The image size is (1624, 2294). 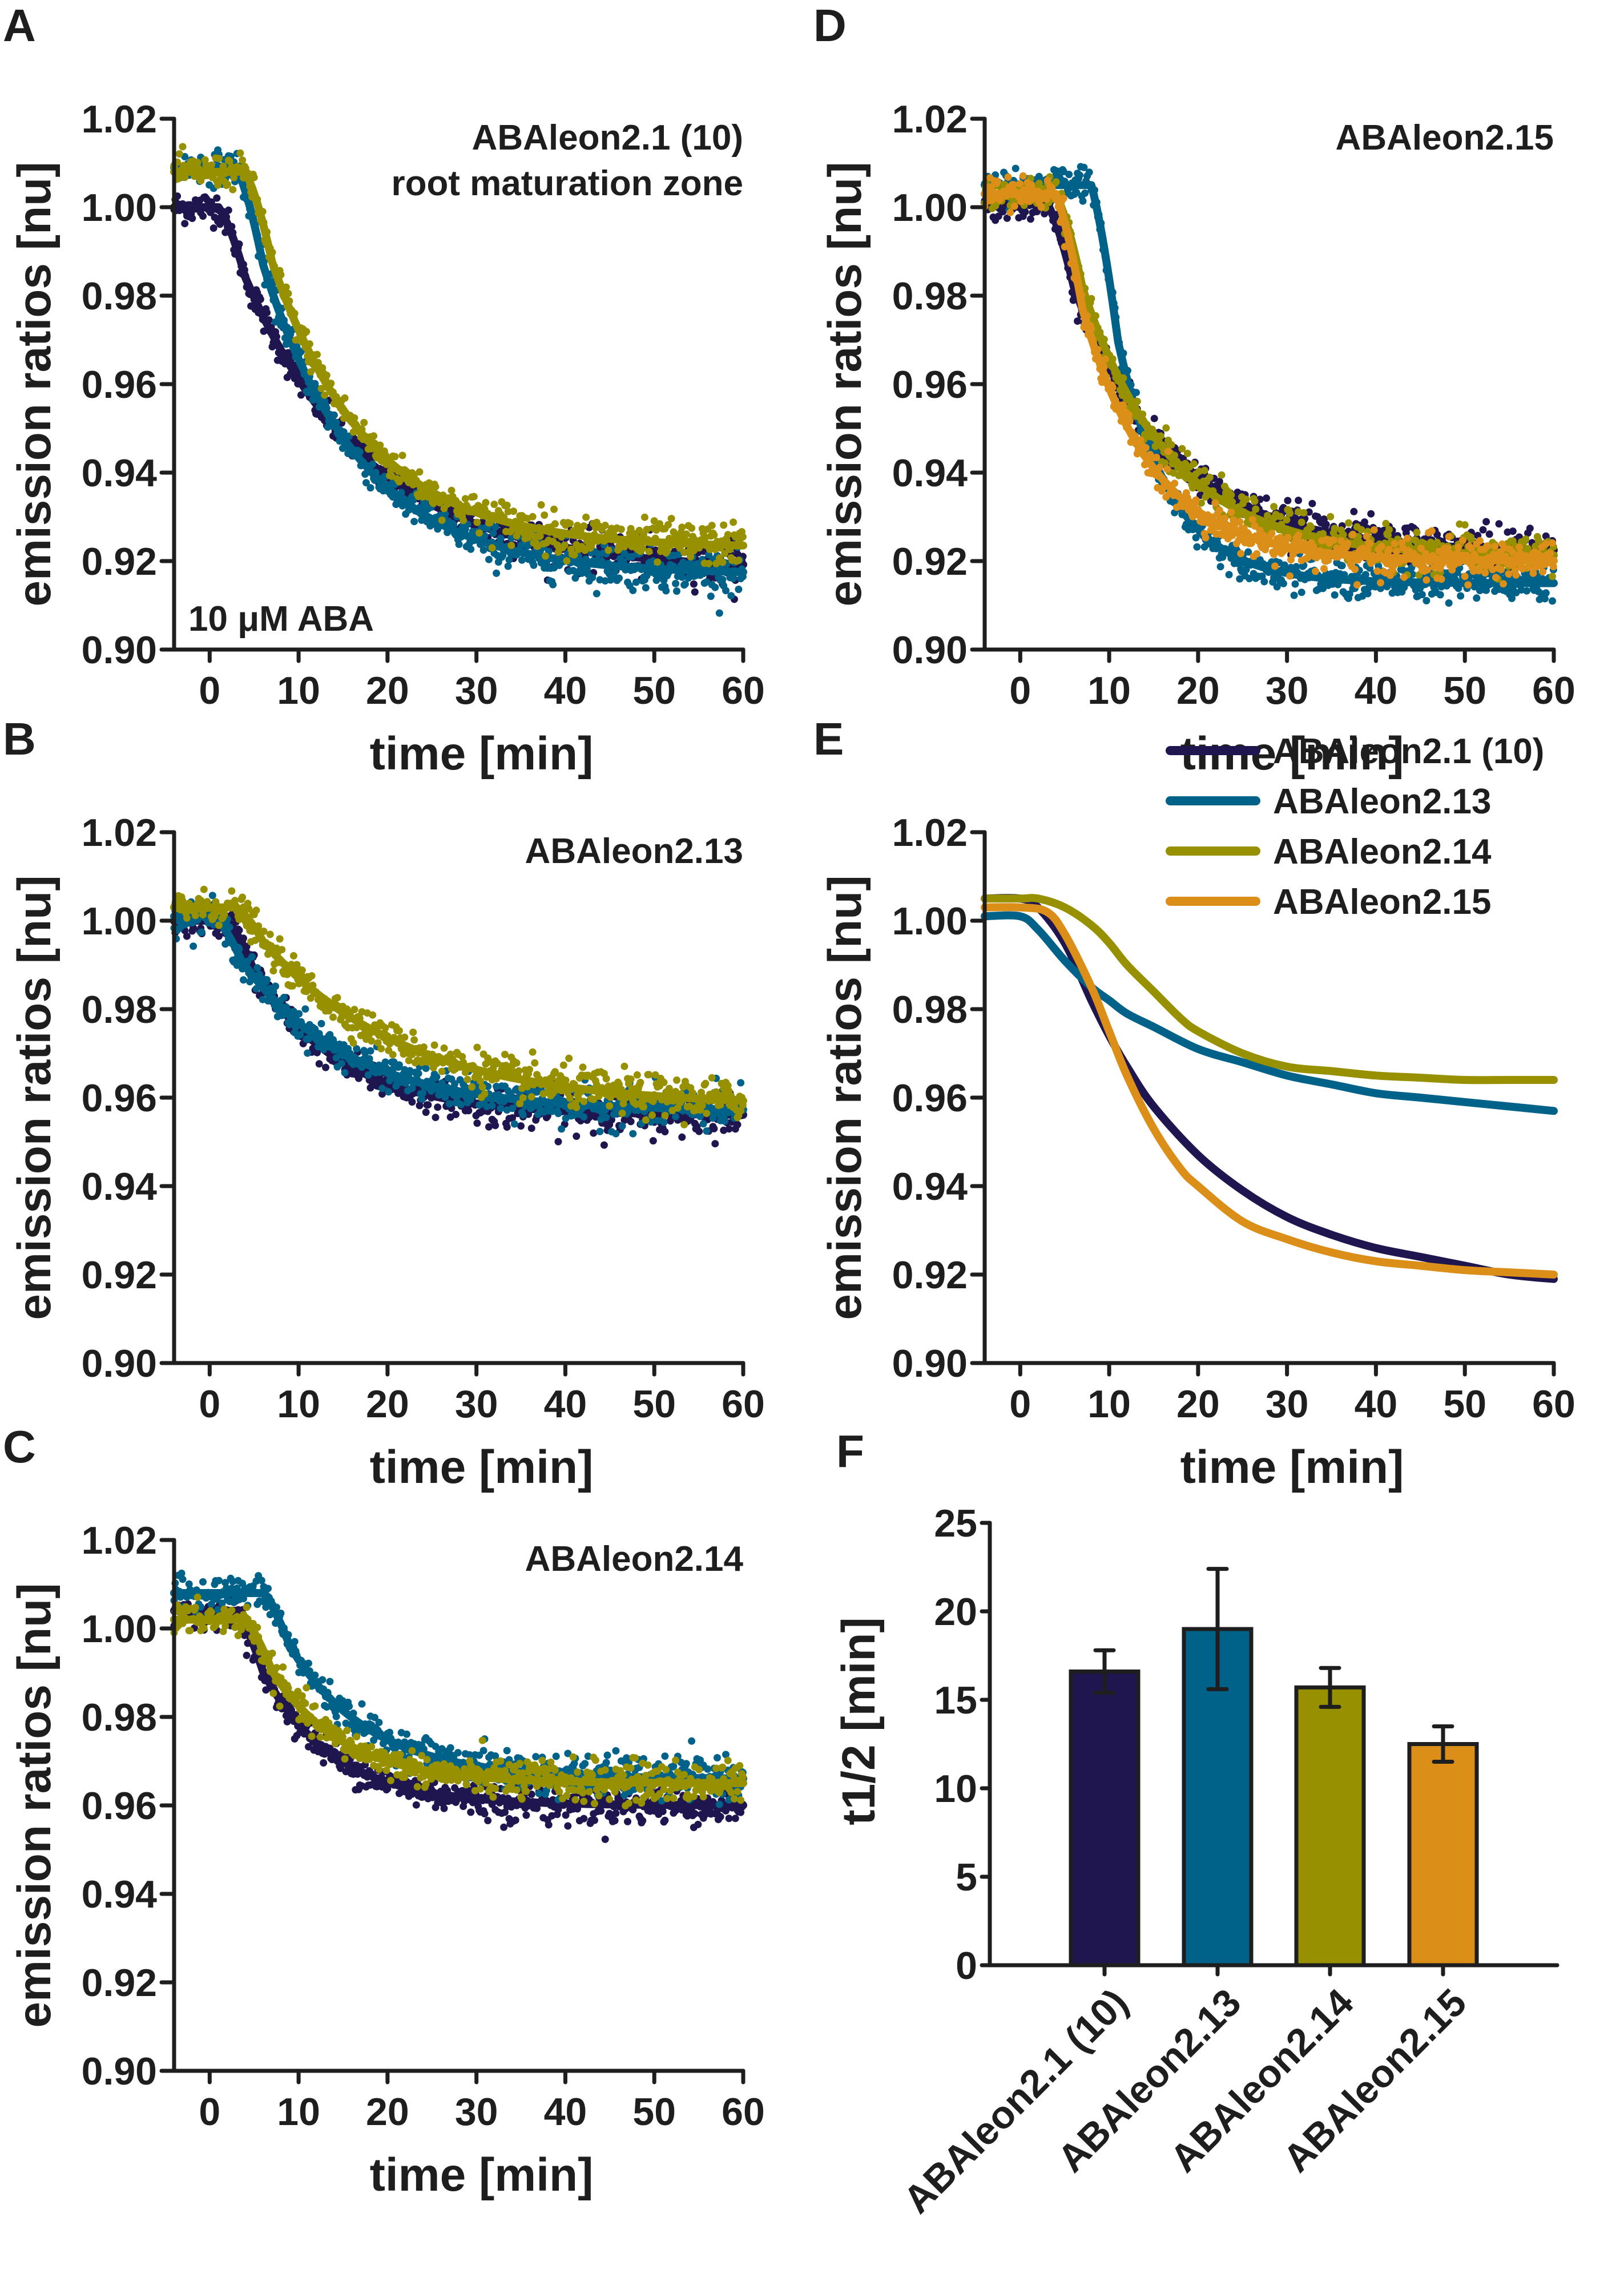 I want to click on x-tick-label: 20, so click(x=388, y=690).